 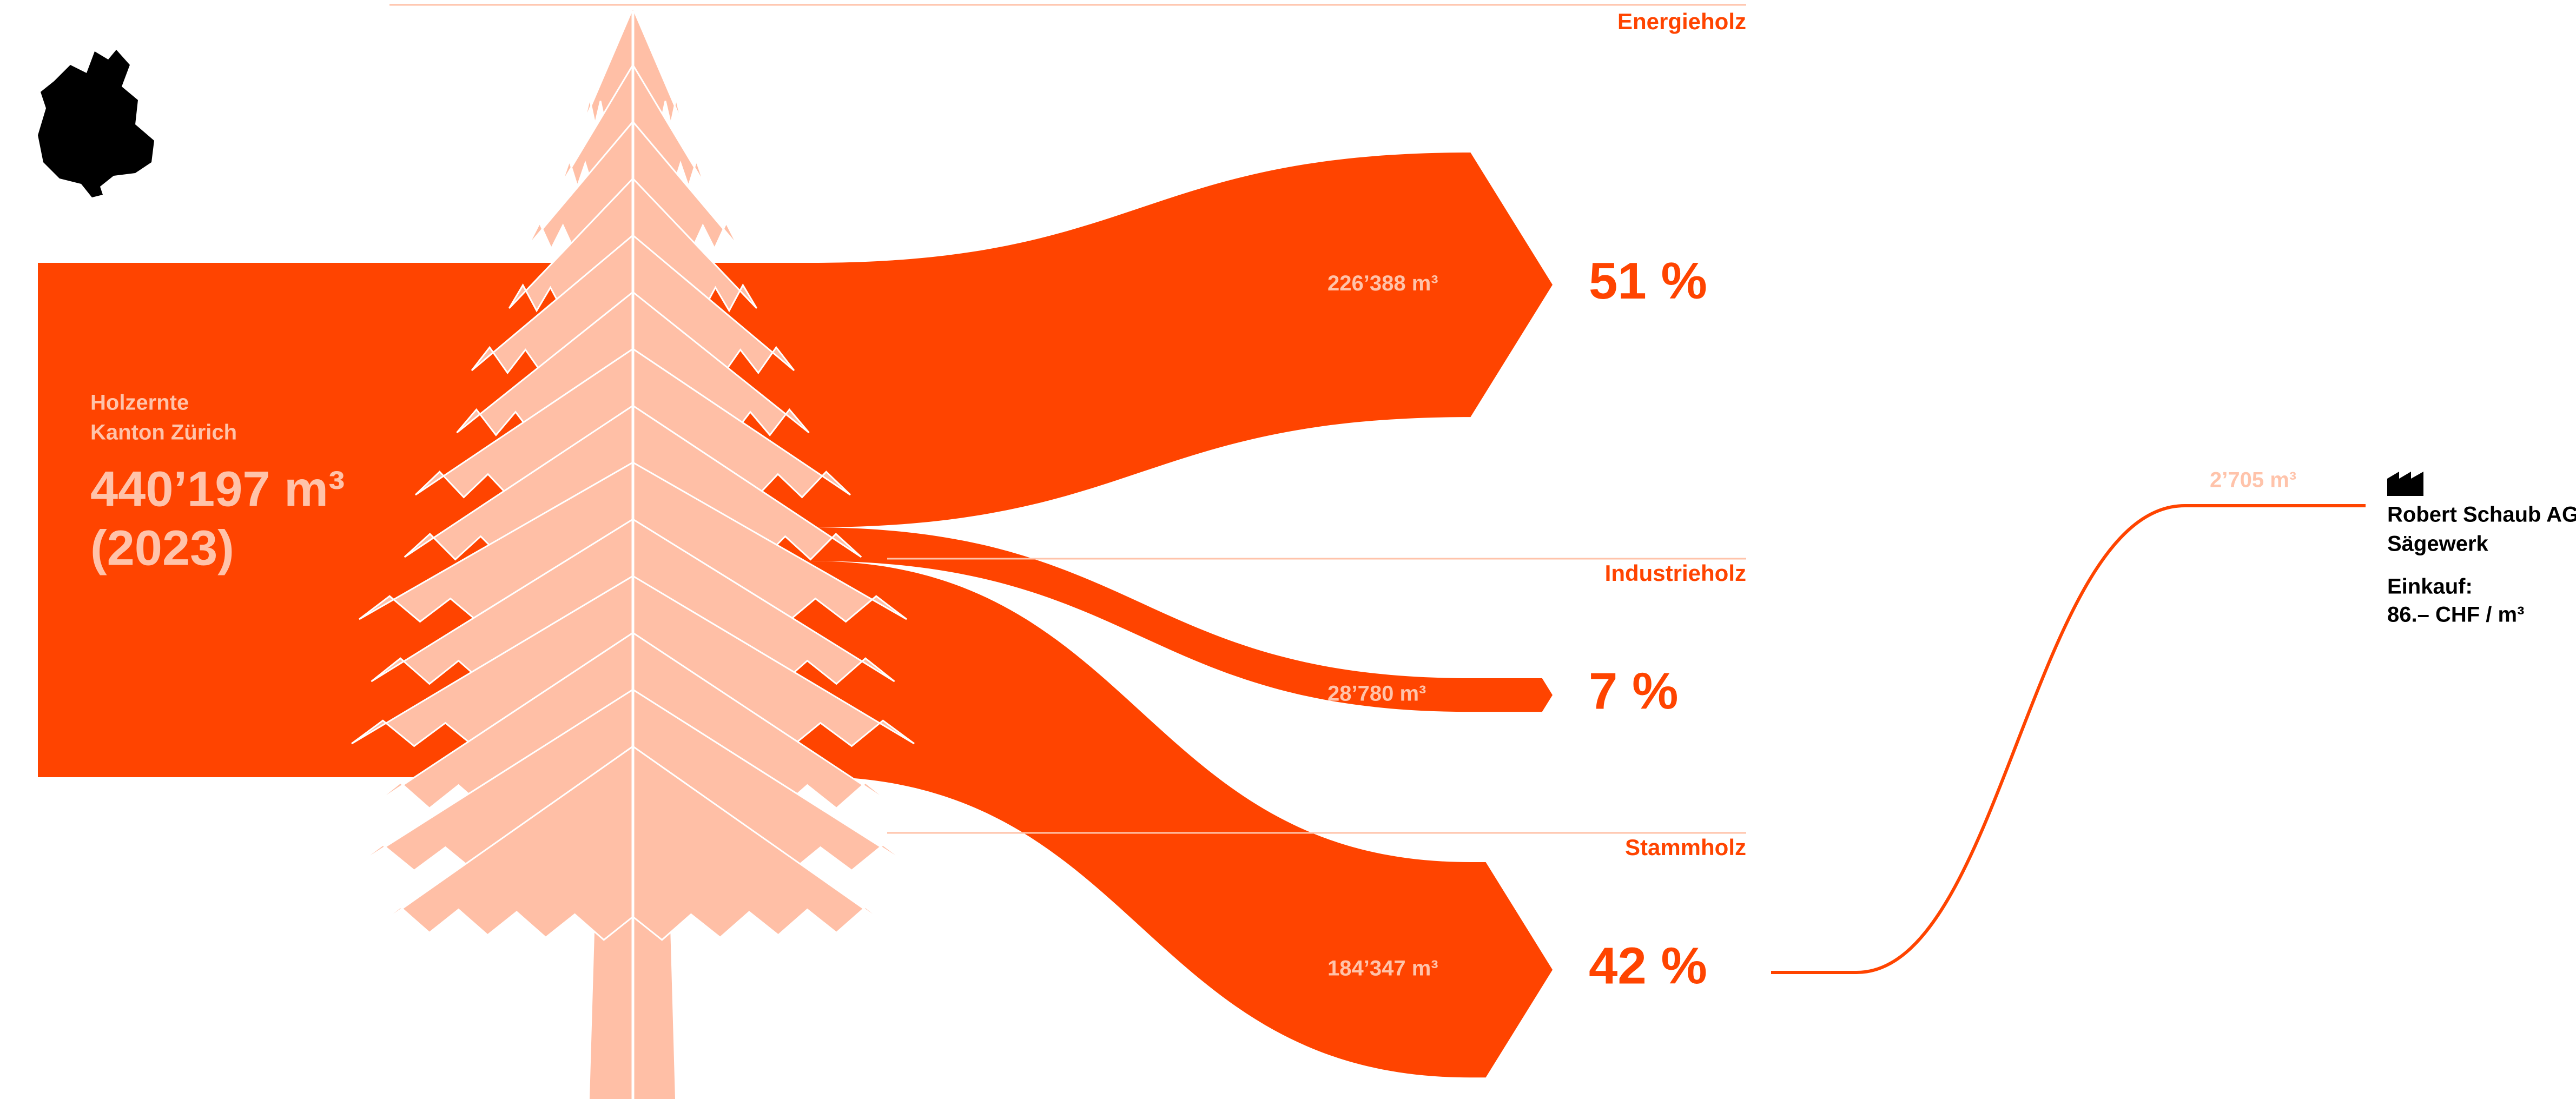 What do you see at coordinates (163, 433) in the screenshot?
I see `source-label: Kanton Zürich` at bounding box center [163, 433].